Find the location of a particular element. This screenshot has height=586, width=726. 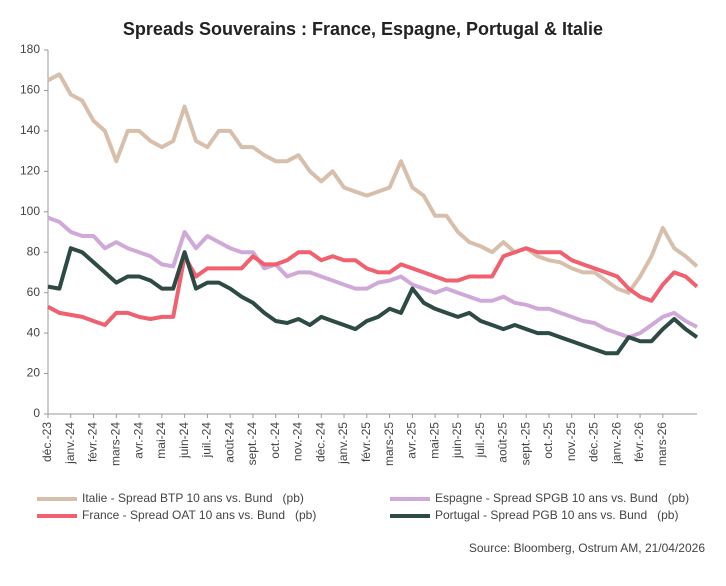

x-tick-label: août-24 is located at coordinates (229, 442).